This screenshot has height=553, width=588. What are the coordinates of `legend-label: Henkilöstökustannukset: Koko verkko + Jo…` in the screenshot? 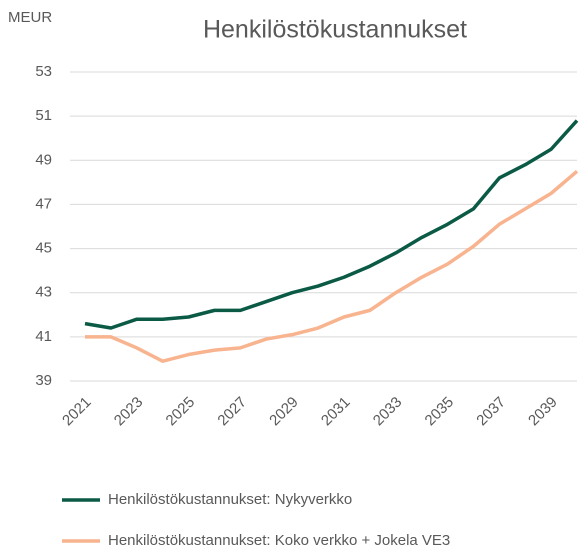 It's located at (279, 540).